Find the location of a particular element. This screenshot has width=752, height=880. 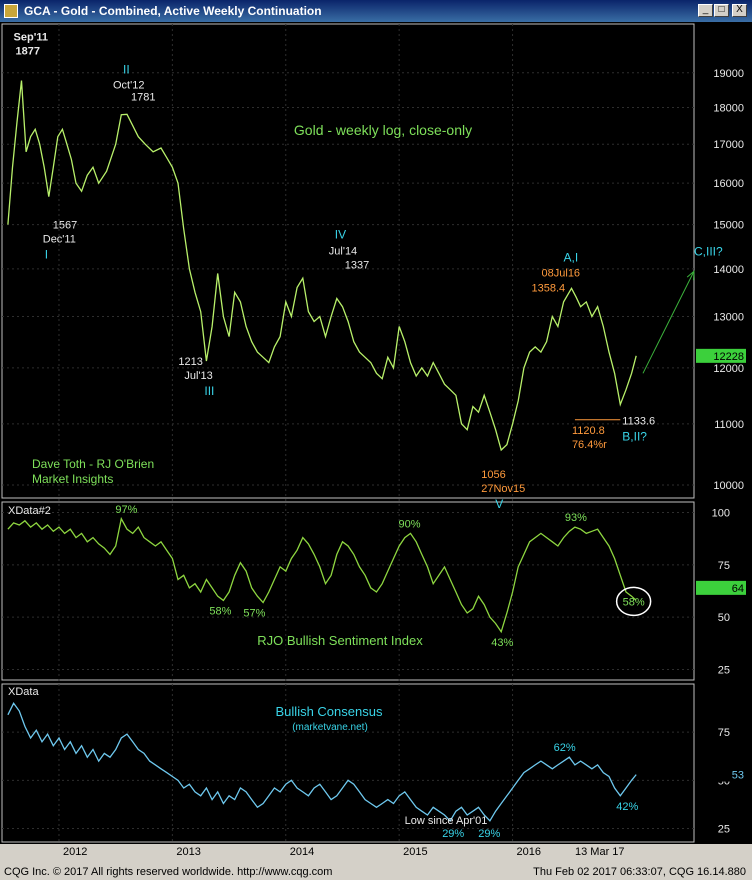

price-annotation: 08Jul16 is located at coordinates (561, 273).